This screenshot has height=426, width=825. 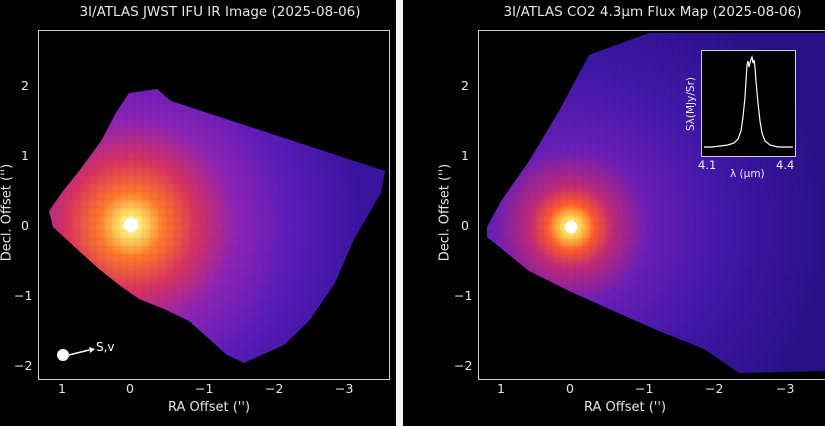 I want to click on inset-x-tick: 4.1, so click(x=707, y=165).